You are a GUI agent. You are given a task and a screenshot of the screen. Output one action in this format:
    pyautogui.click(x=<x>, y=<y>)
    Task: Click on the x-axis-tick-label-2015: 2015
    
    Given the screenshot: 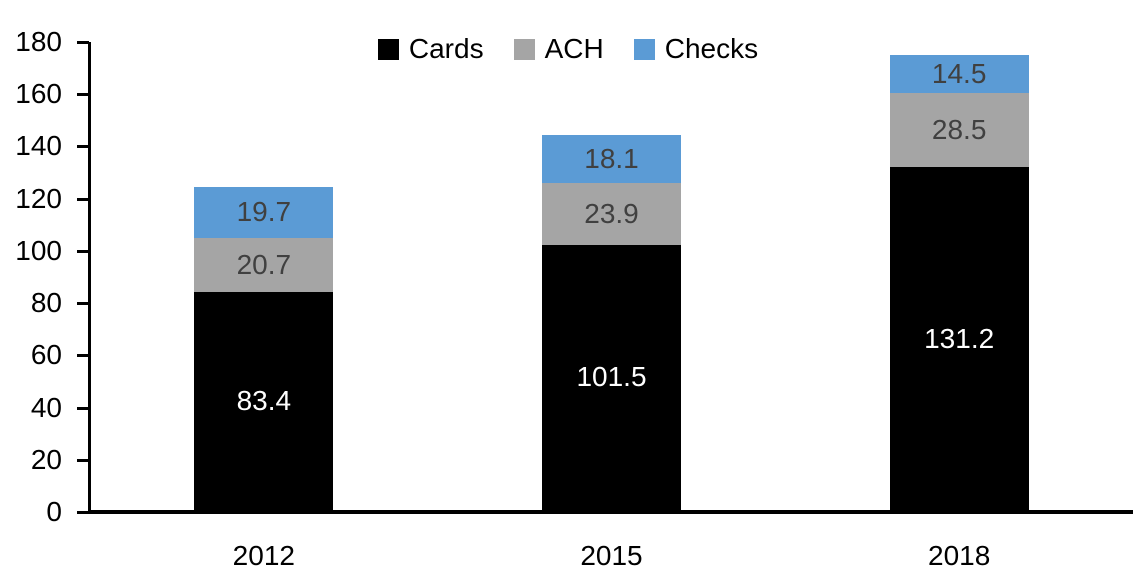 What is the action you would take?
    pyautogui.click(x=611, y=555)
    